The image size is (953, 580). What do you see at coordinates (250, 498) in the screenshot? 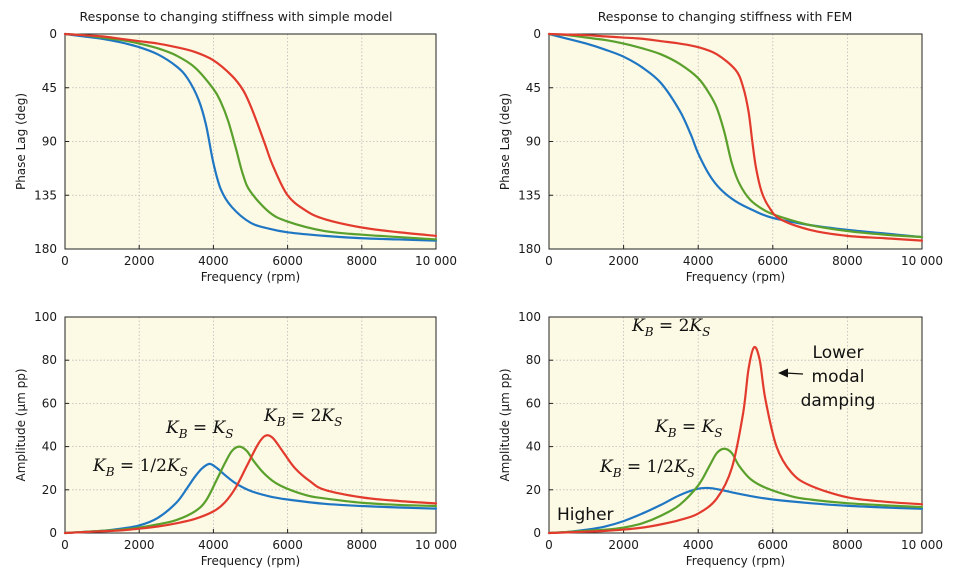
I see `series-line-blue` at bounding box center [250, 498].